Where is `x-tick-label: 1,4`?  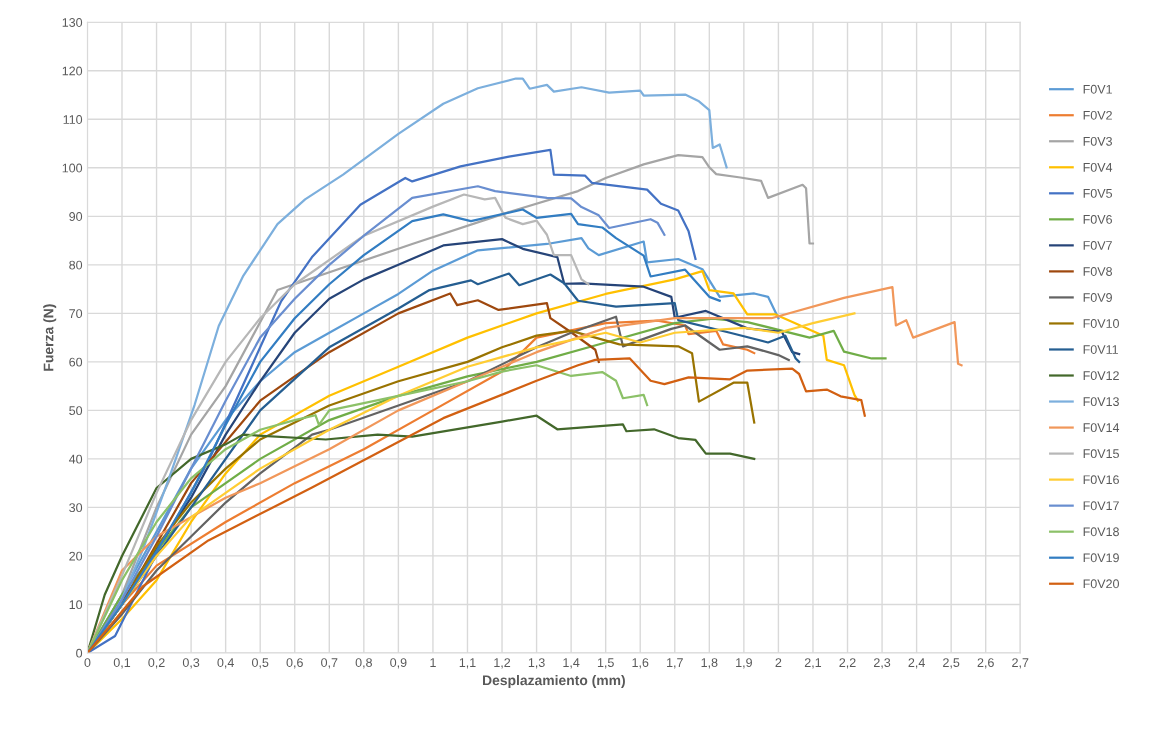
x-tick-label: 1,4 is located at coordinates (571, 663).